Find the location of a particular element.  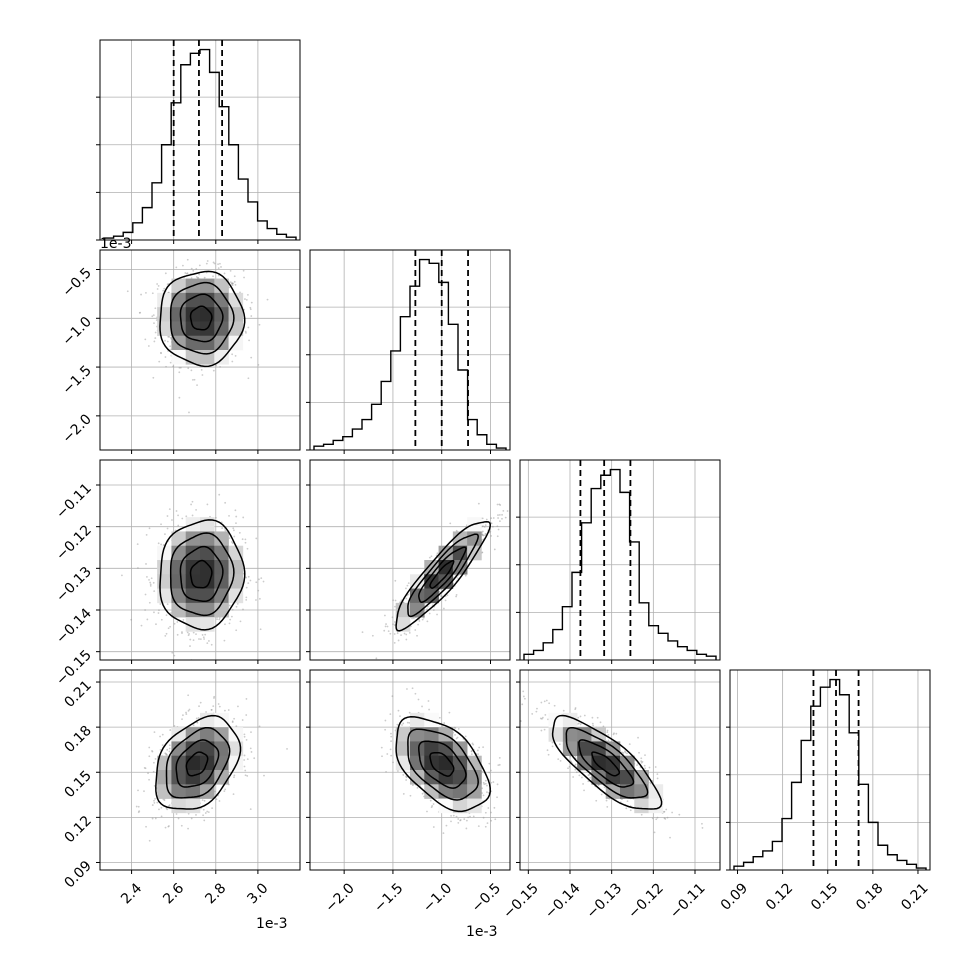

panel-background is located at coordinates (620, 560).